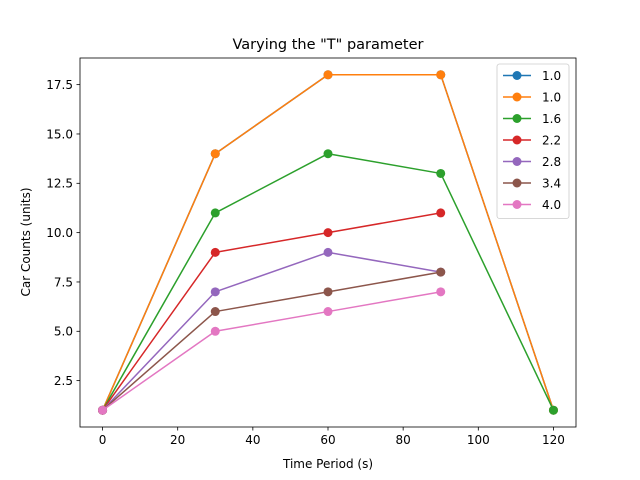 The width and height of the screenshot is (640, 480). What do you see at coordinates (551, 162) in the screenshot?
I see `legend-label-4: 2.8` at bounding box center [551, 162].